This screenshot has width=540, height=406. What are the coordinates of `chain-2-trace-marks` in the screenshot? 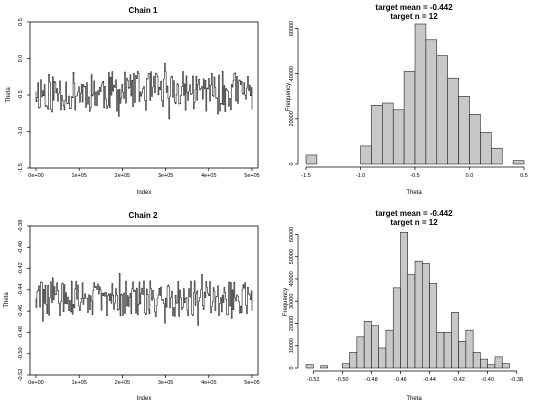 It's located at (144, 299).